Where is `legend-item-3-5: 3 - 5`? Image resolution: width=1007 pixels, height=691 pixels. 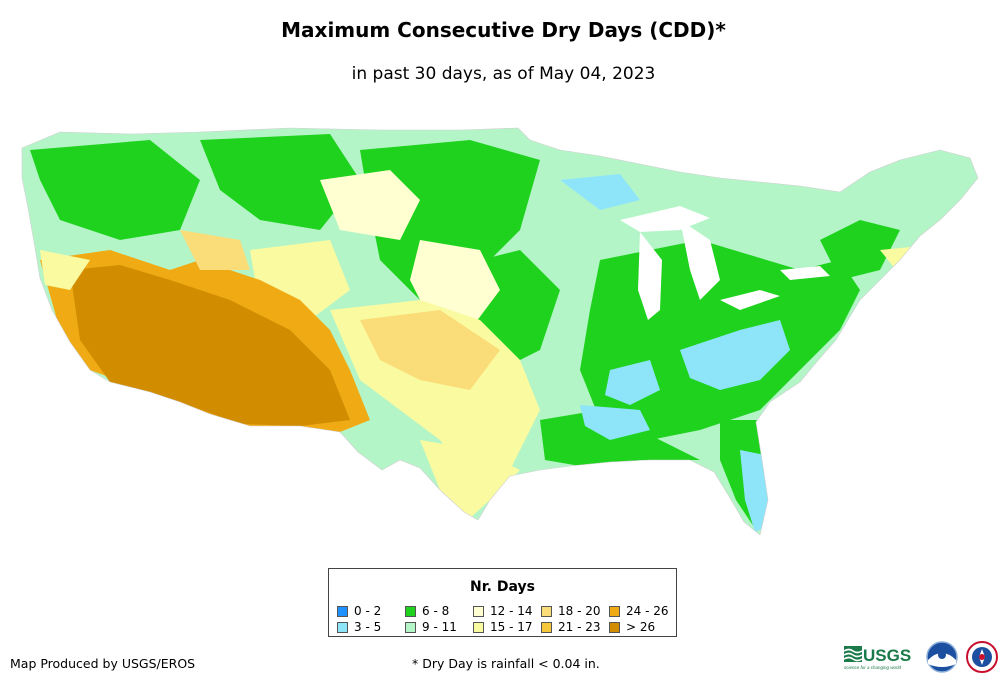 legend-item-3-5: 3 - 5 is located at coordinates (371, 627).